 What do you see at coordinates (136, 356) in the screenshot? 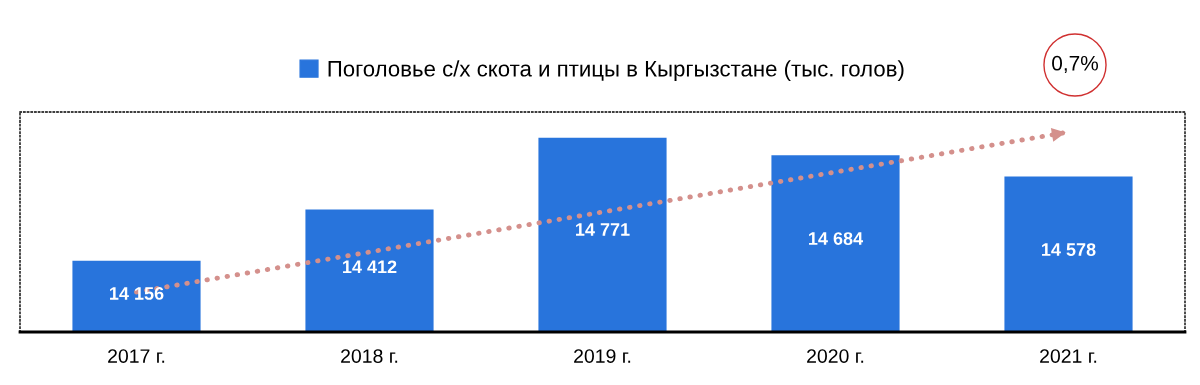
I see `x-tick-label: 2017 г.` at bounding box center [136, 356].